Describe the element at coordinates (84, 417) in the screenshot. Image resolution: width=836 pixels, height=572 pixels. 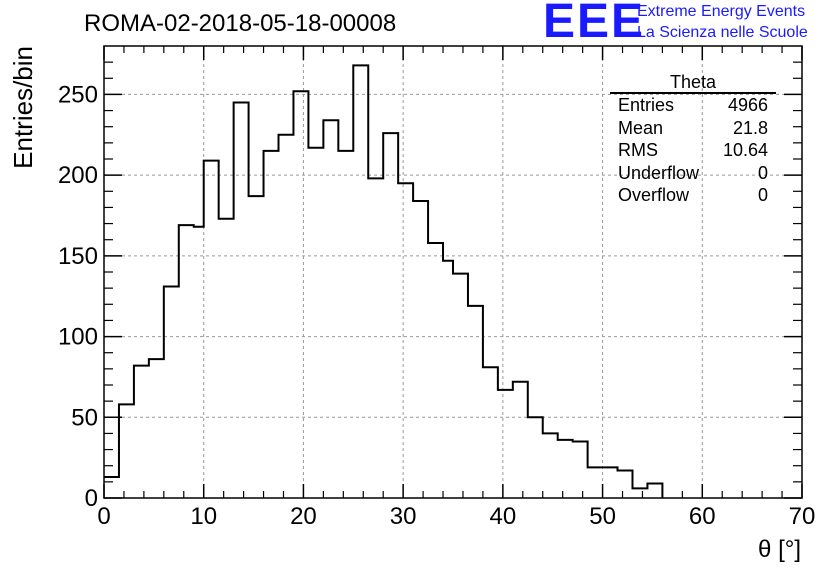
I see `y-tick-label: 50` at that location.